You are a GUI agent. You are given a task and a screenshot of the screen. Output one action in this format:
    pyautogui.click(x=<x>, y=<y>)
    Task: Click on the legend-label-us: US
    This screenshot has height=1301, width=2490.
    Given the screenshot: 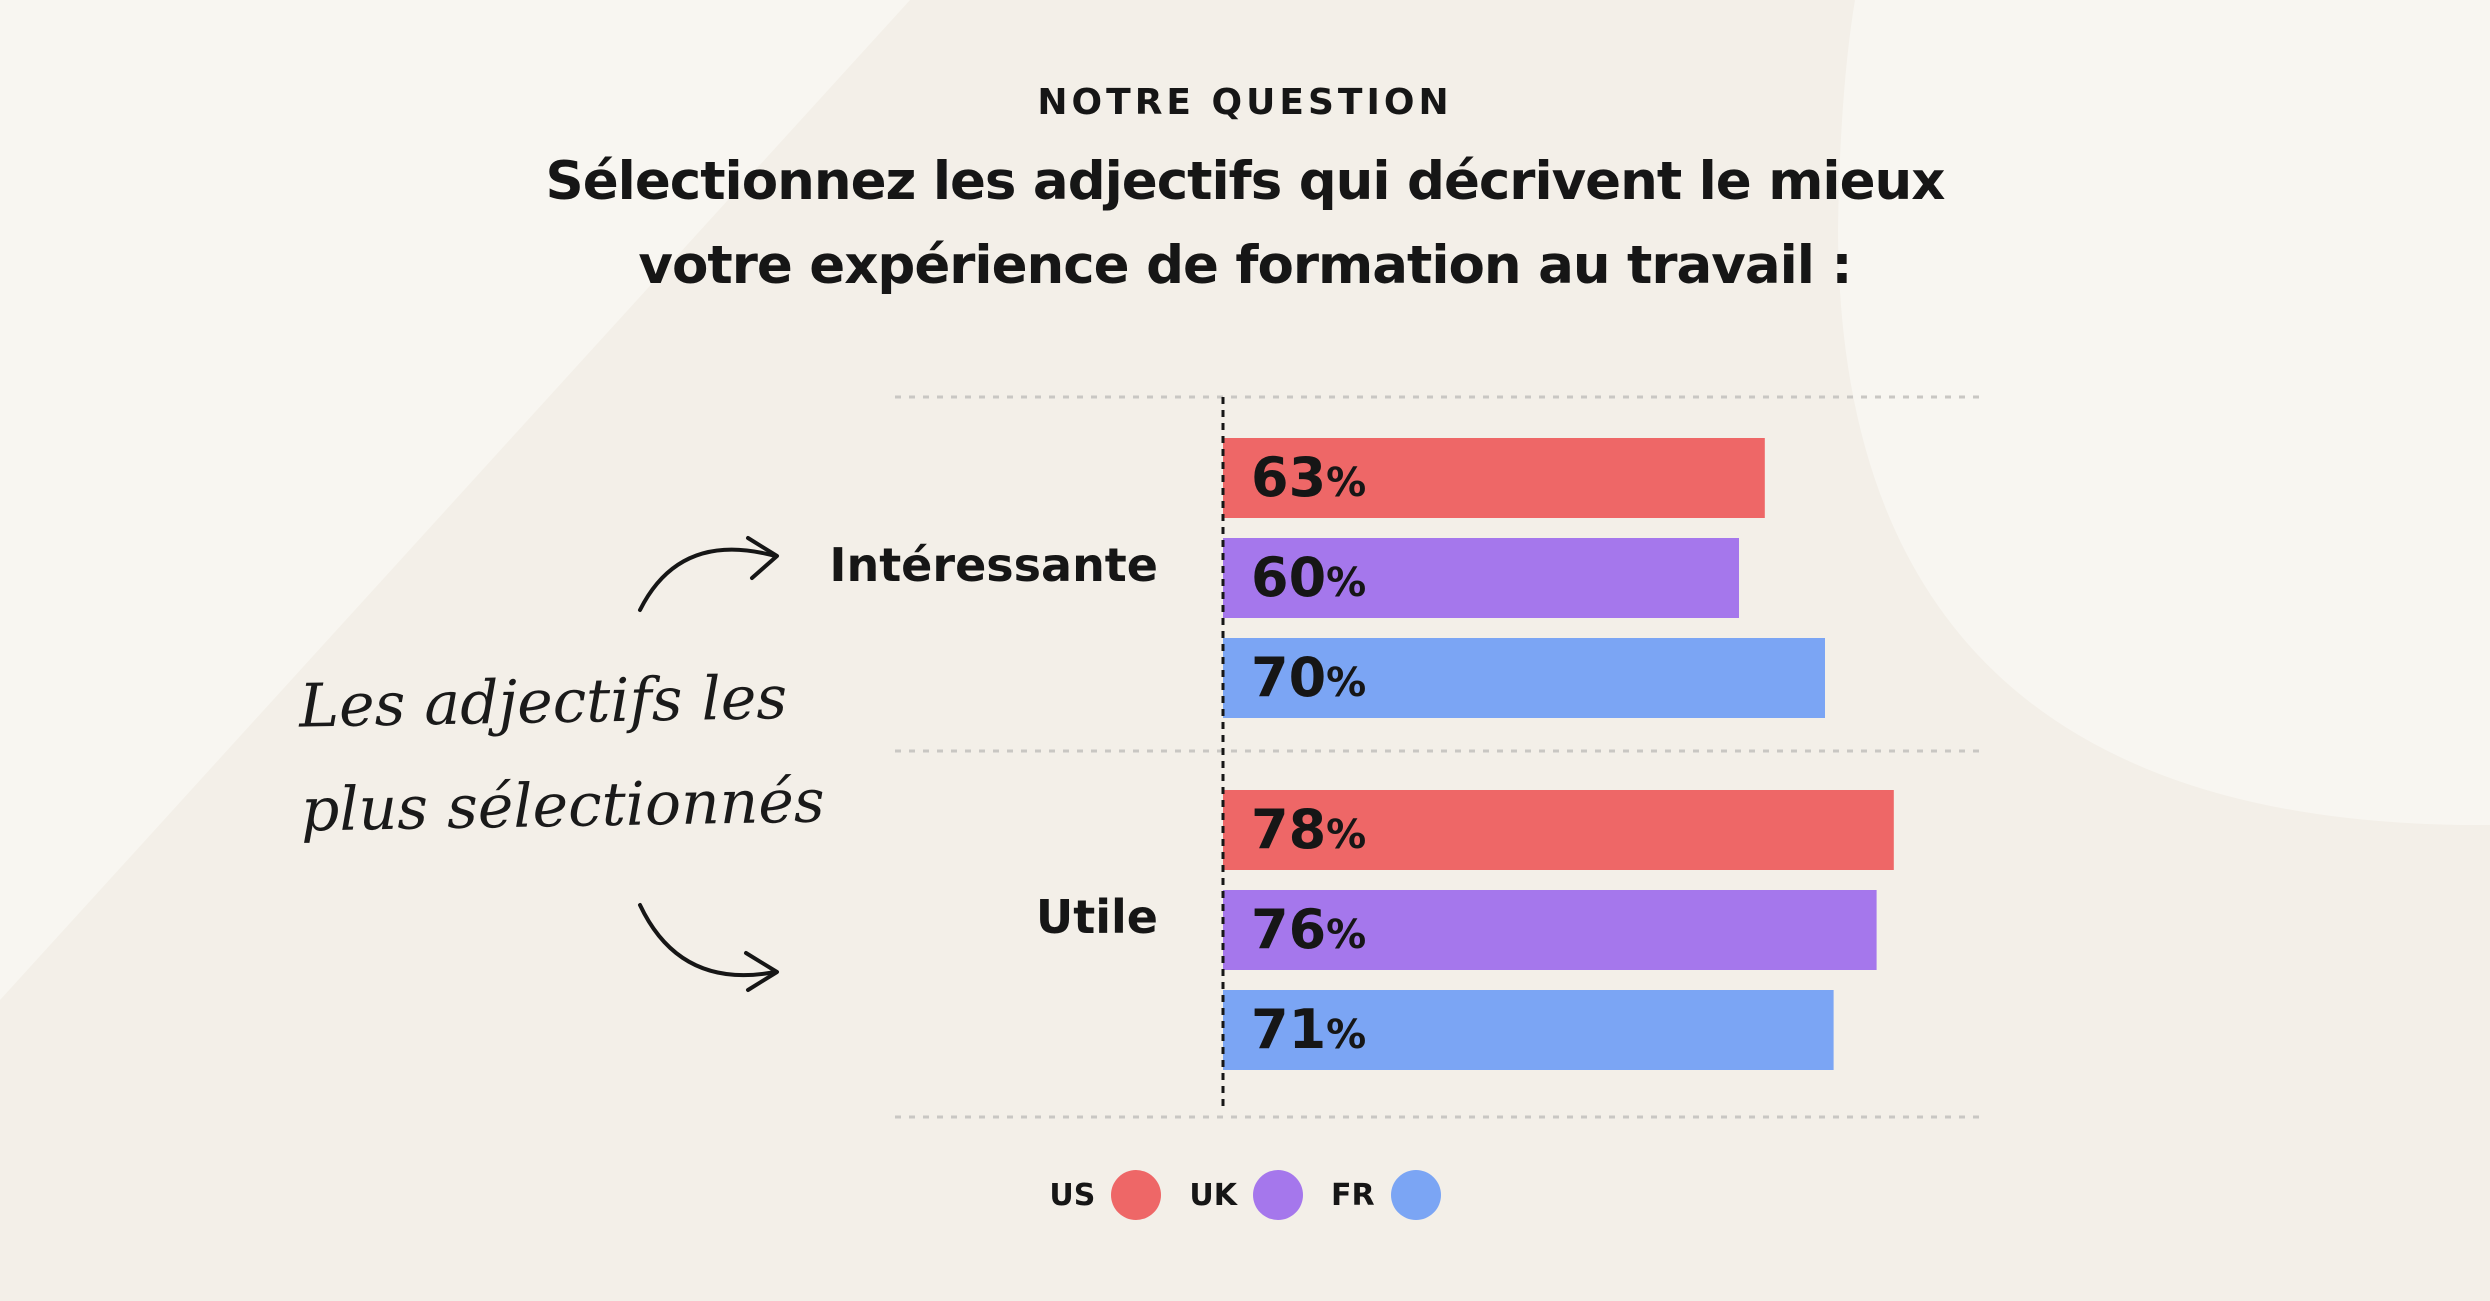 What is the action you would take?
    pyautogui.click(x=1072, y=1195)
    